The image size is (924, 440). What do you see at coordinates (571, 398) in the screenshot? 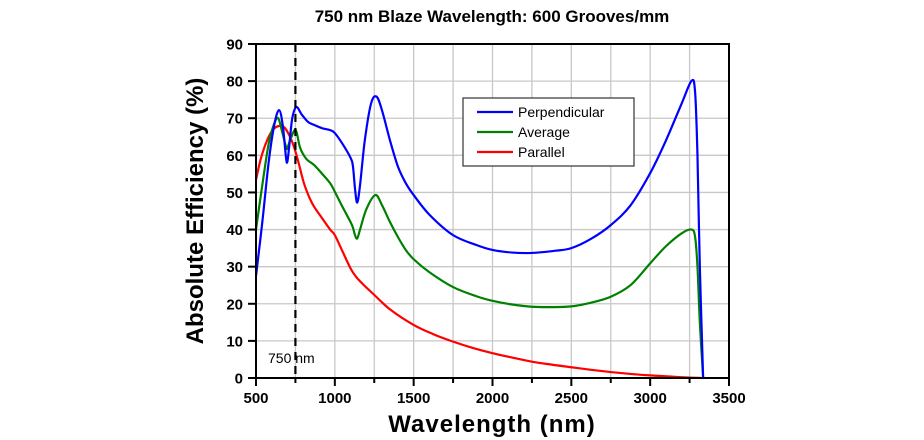
I see `x-tick-label: 2500` at bounding box center [571, 398].